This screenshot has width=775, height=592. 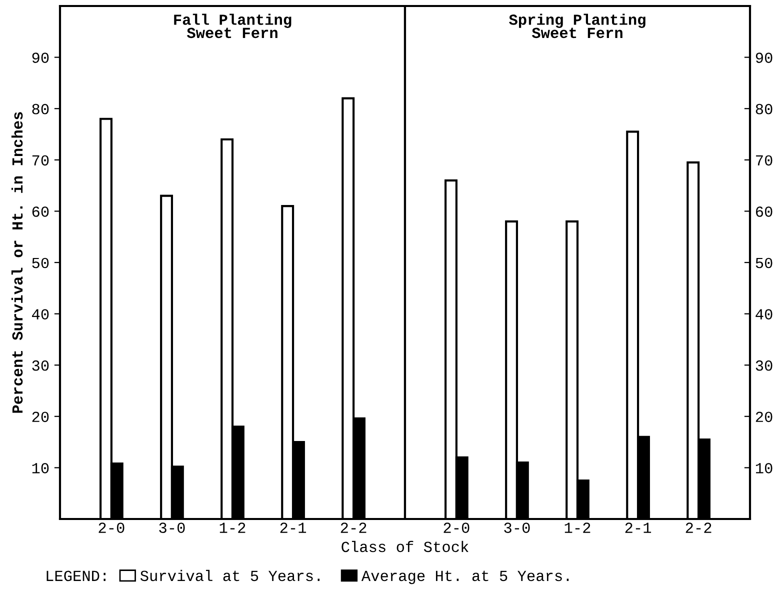 What do you see at coordinates (405, 546) in the screenshot?
I see `x-axis-title: Class of Stock` at bounding box center [405, 546].